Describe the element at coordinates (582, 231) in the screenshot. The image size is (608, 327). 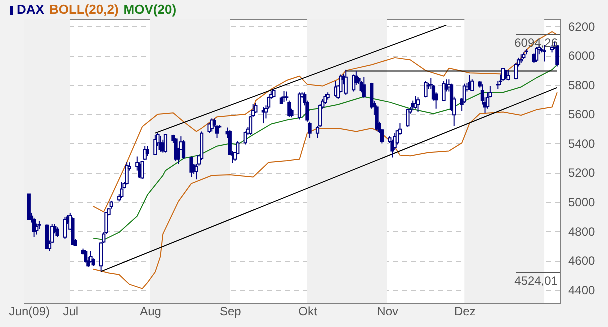
I see `y-tick-label: 4800` at that location.